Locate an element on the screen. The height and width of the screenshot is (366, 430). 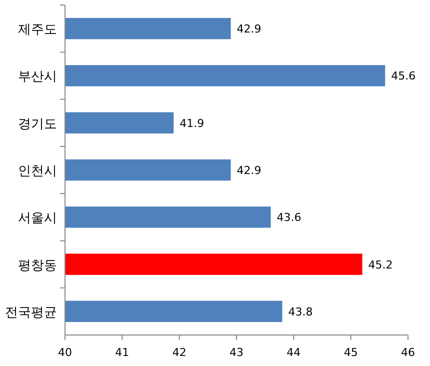
y-tick-label: 부산시 is located at coordinates (37, 77).